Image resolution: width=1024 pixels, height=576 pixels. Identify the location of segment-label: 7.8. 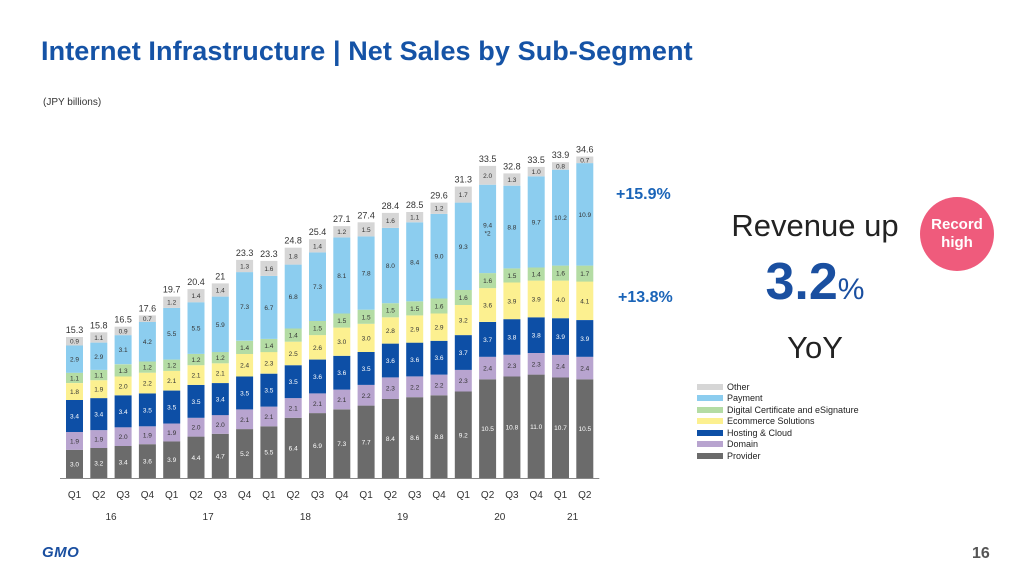
(366, 274).